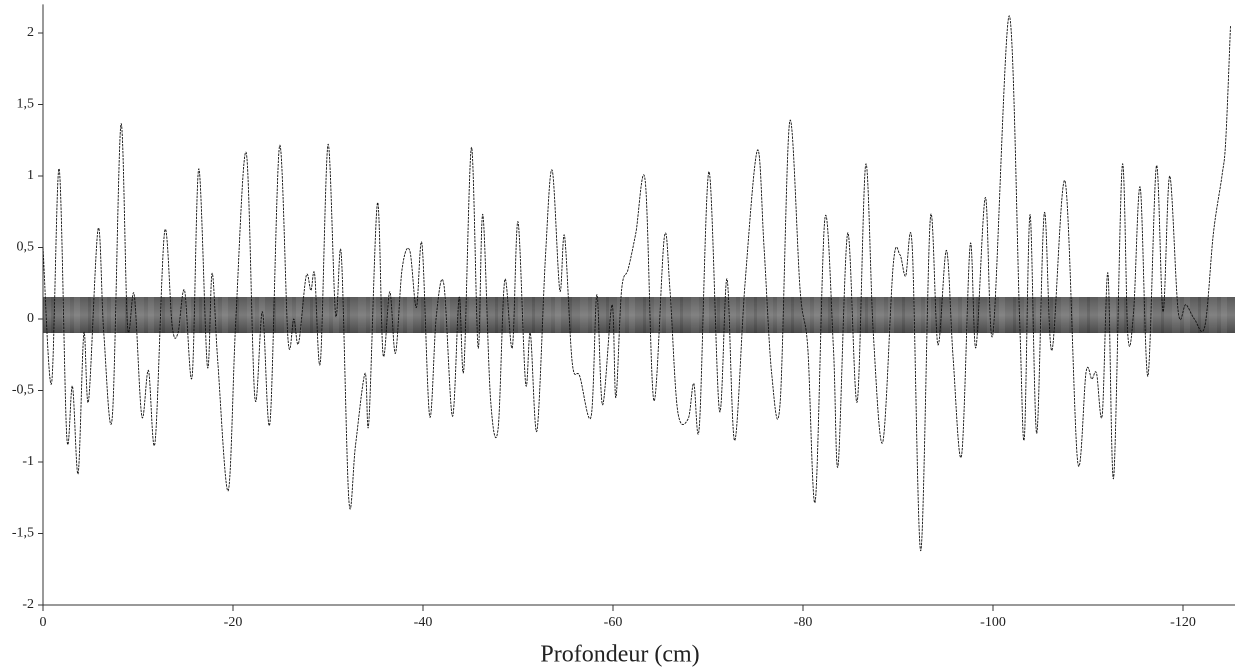 The height and width of the screenshot is (669, 1236). I want to click on core-image, so click(639, 315).